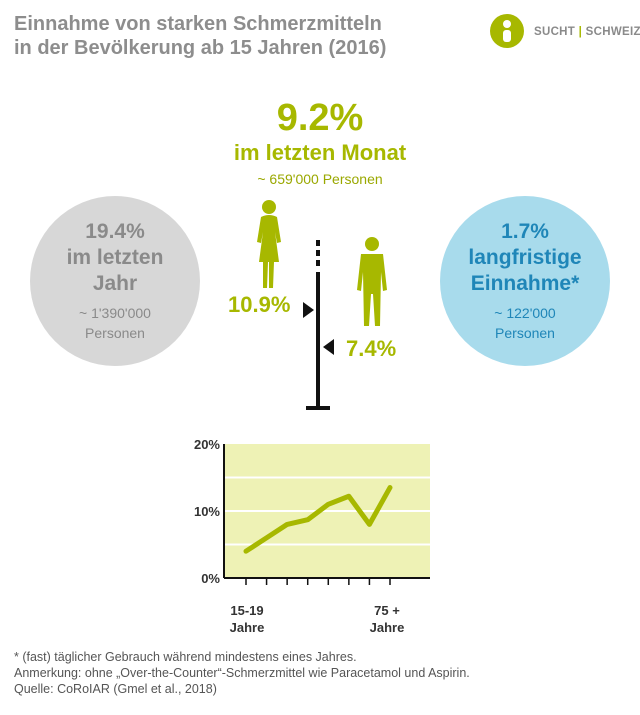 This screenshot has height=715, width=640. I want to click on chart-y-tick-label: 20%, so click(207, 444).